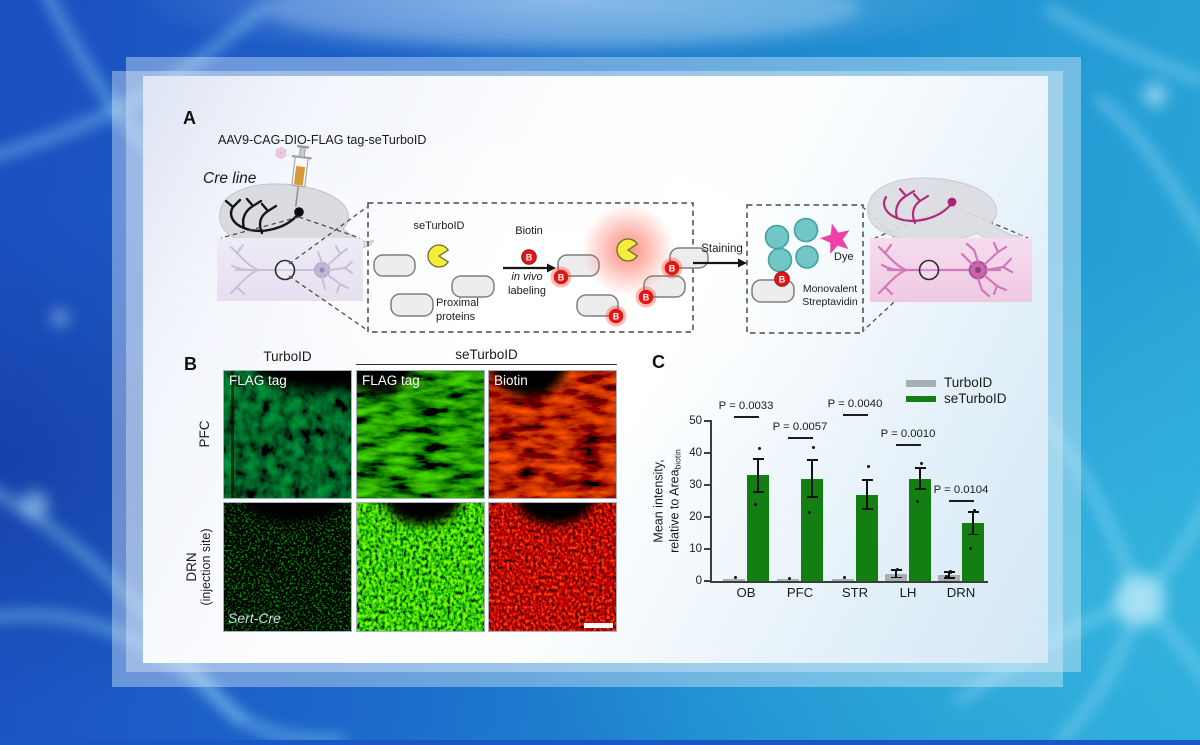 This screenshot has height=745, width=1200. What do you see at coordinates (689, 485) in the screenshot?
I see `y-tick-label: 30` at bounding box center [689, 485].